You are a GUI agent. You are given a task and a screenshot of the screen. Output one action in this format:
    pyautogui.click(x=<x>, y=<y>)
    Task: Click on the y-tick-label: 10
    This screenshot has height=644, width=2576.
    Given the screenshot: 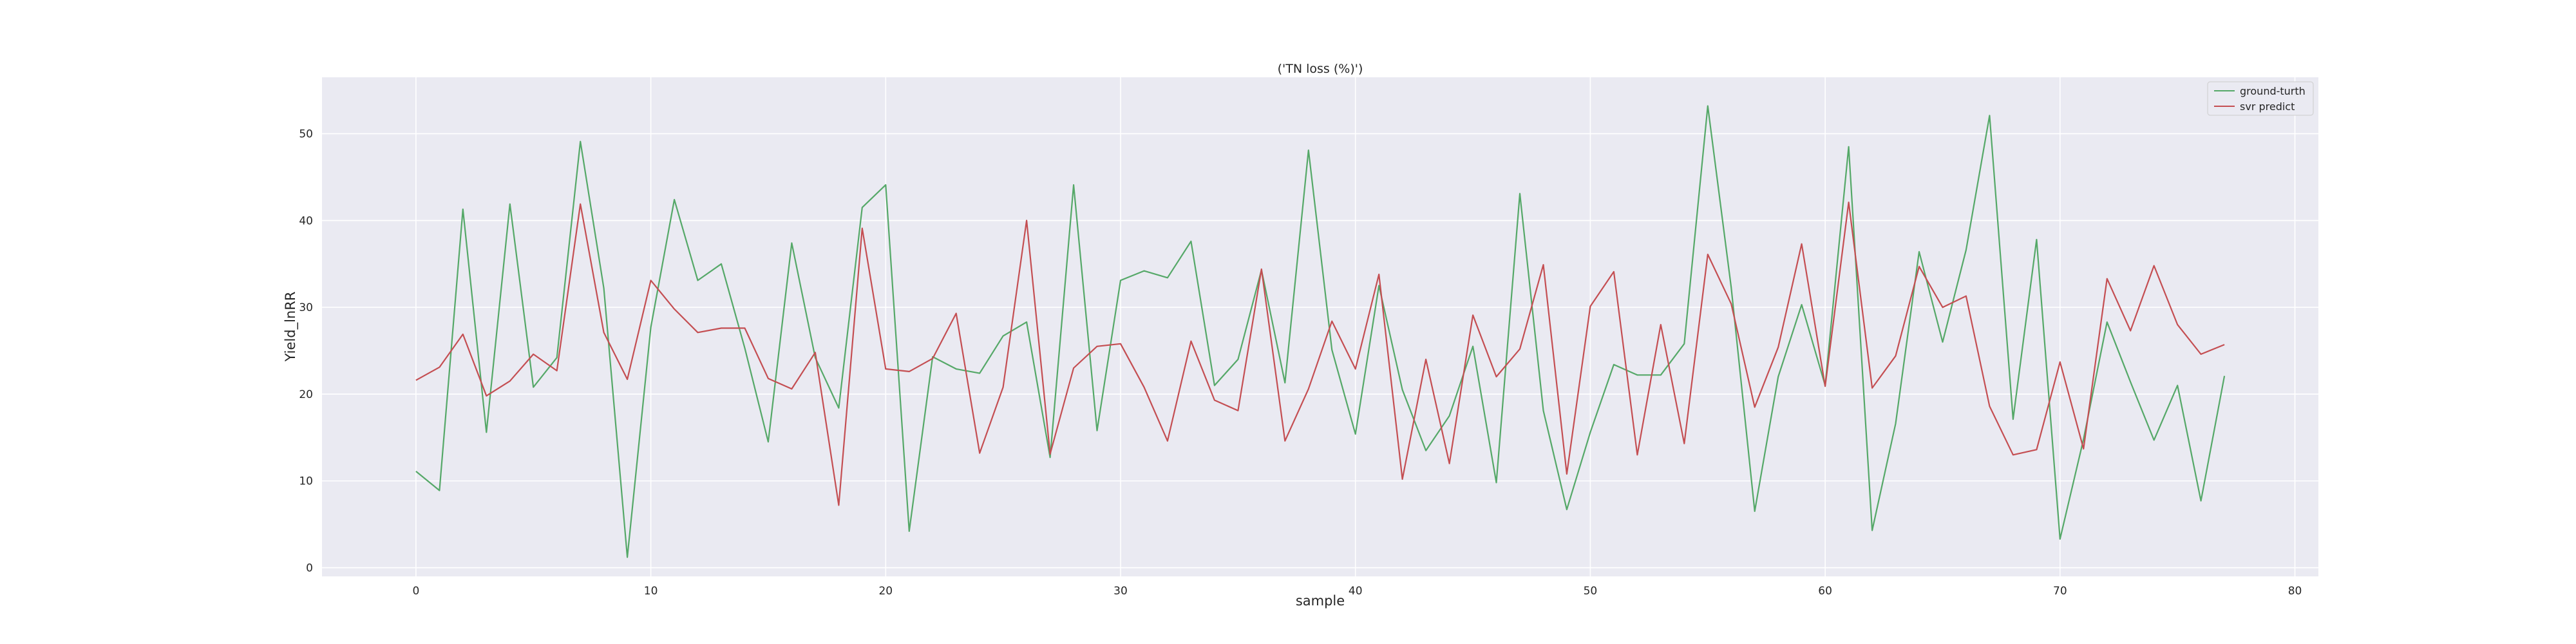 What is the action you would take?
    pyautogui.click(x=306, y=481)
    